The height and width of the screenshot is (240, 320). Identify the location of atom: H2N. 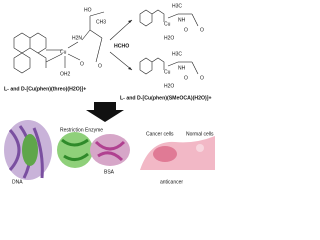
(77, 38).